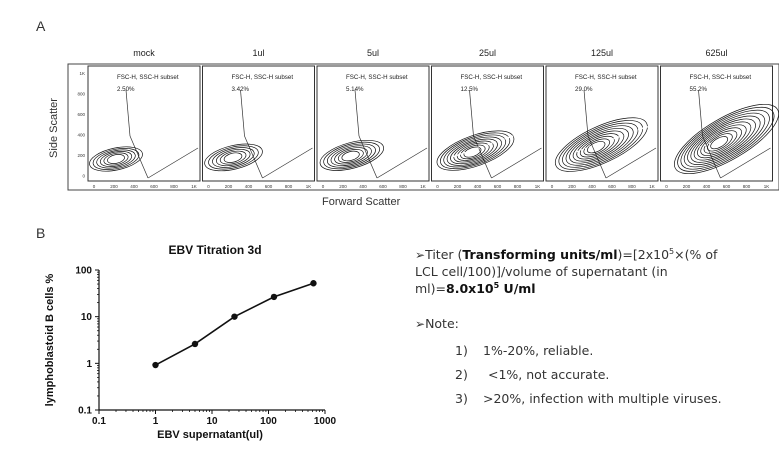 This screenshot has height=456, width=779. I want to click on facs-ytick: 400, so click(81, 135).